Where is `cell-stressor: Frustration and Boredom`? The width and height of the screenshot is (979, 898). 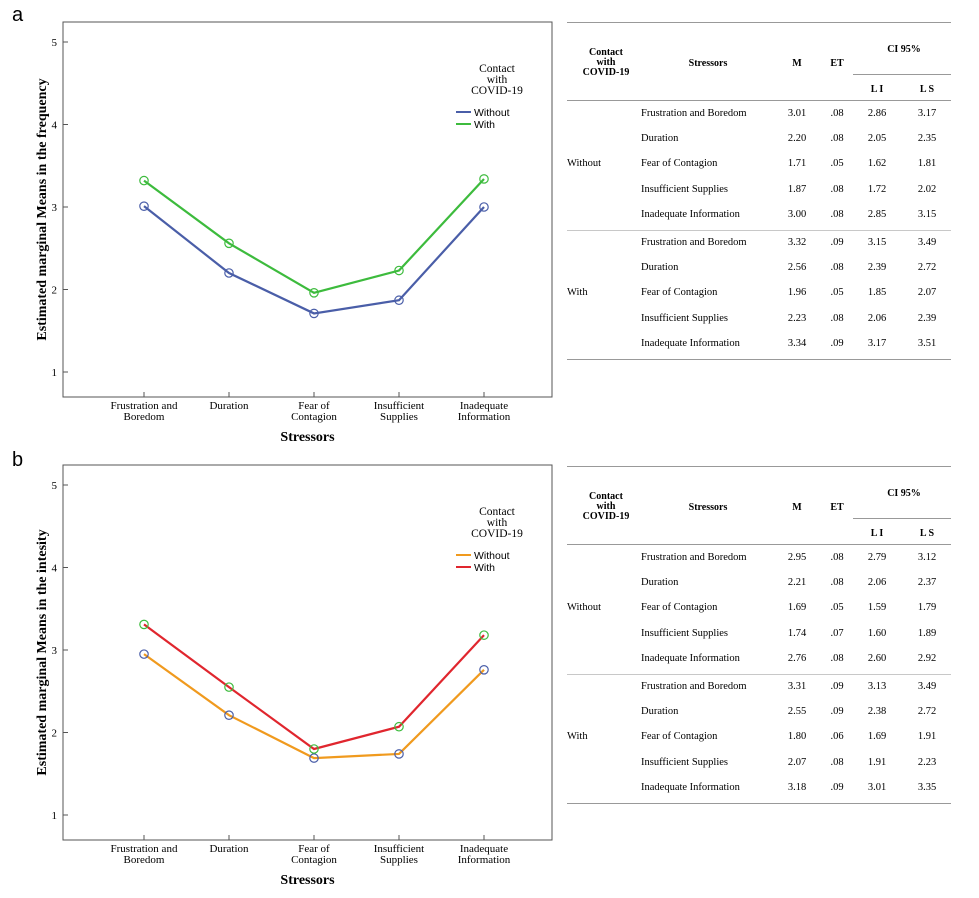 cell-stressor: Frustration and Boredom is located at coordinates (694, 242).